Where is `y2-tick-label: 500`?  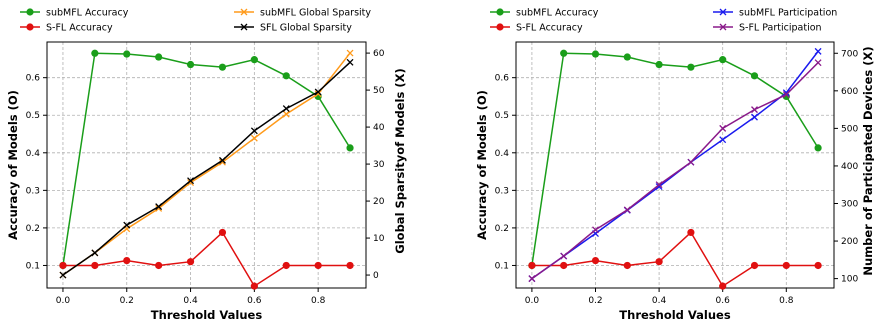
y2-tick-label: 500 is located at coordinates (849, 129).